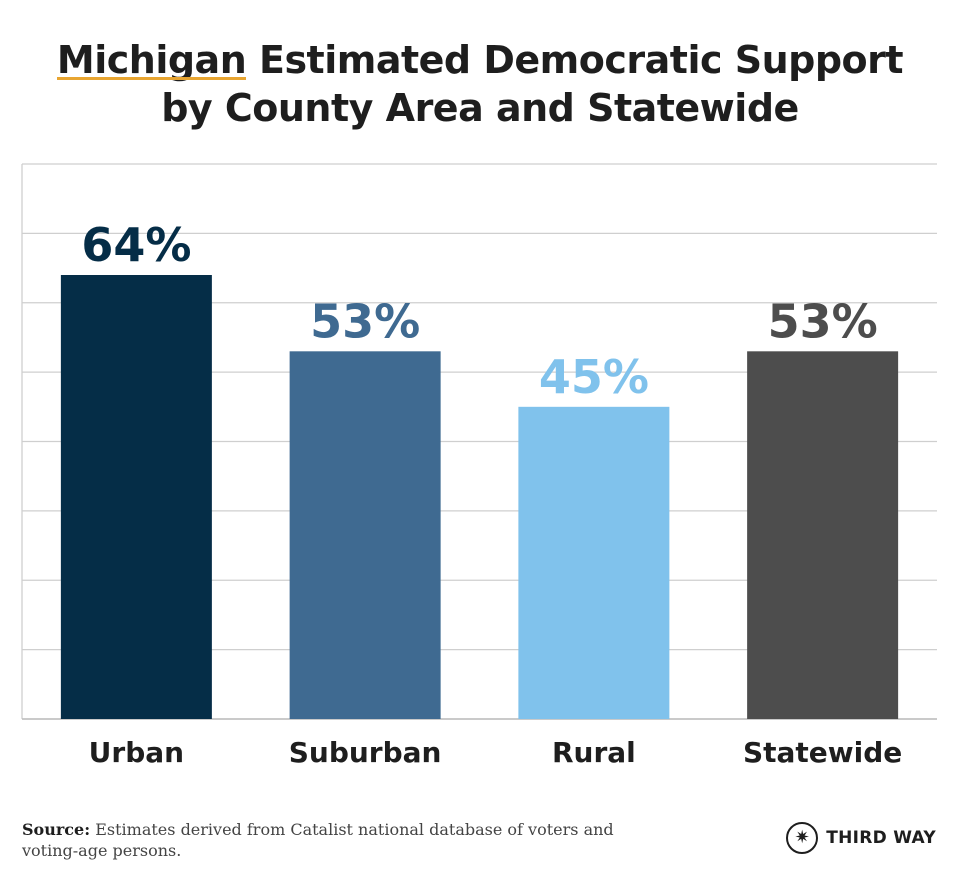 This screenshot has height=883, width=960. I want to click on x-tick-label-suburban: Suburban, so click(365, 752).